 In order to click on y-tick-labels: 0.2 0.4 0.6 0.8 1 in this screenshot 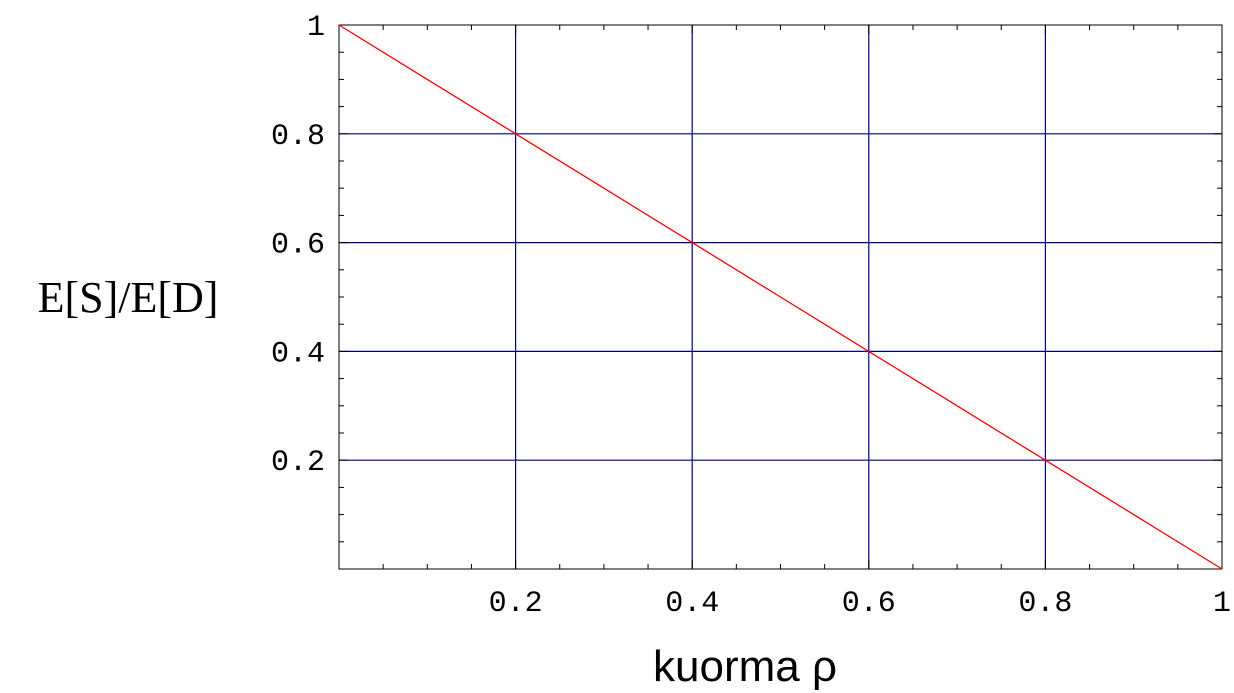, I will do `click(298, 245)`.